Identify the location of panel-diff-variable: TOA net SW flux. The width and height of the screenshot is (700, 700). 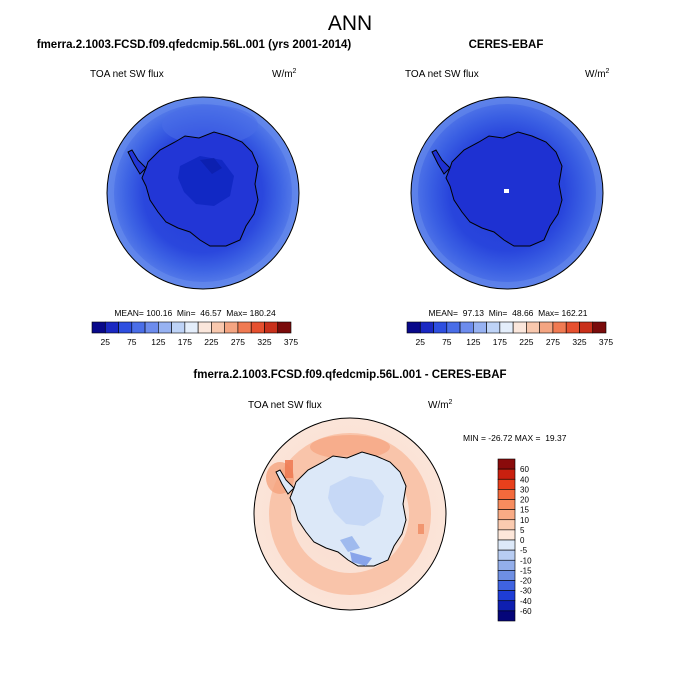
(285, 405).